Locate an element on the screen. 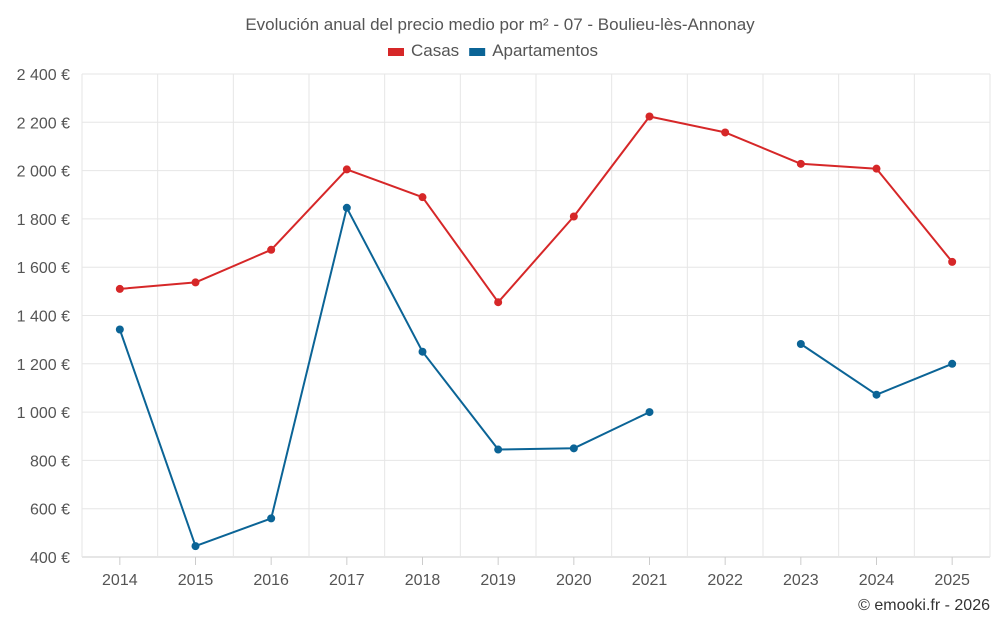 Image resolution: width=1000 pixels, height=625 pixels. x-tick-label: 2018 is located at coordinates (423, 580).